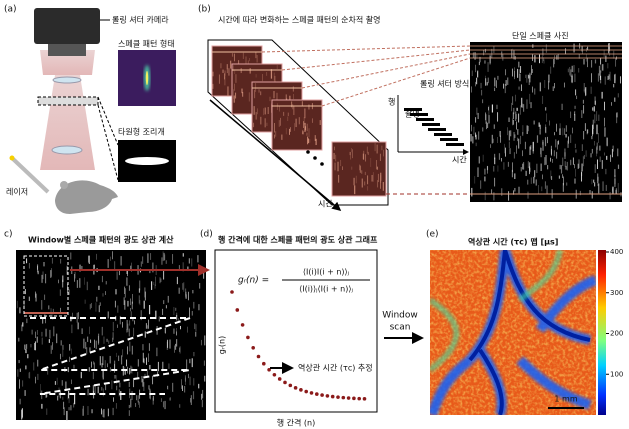 This screenshot has height=429, width=629. I want to click on panel-d-title: 행 간격에 대한 스페클 패턴의 광도 상관 그래프, so click(298, 240).